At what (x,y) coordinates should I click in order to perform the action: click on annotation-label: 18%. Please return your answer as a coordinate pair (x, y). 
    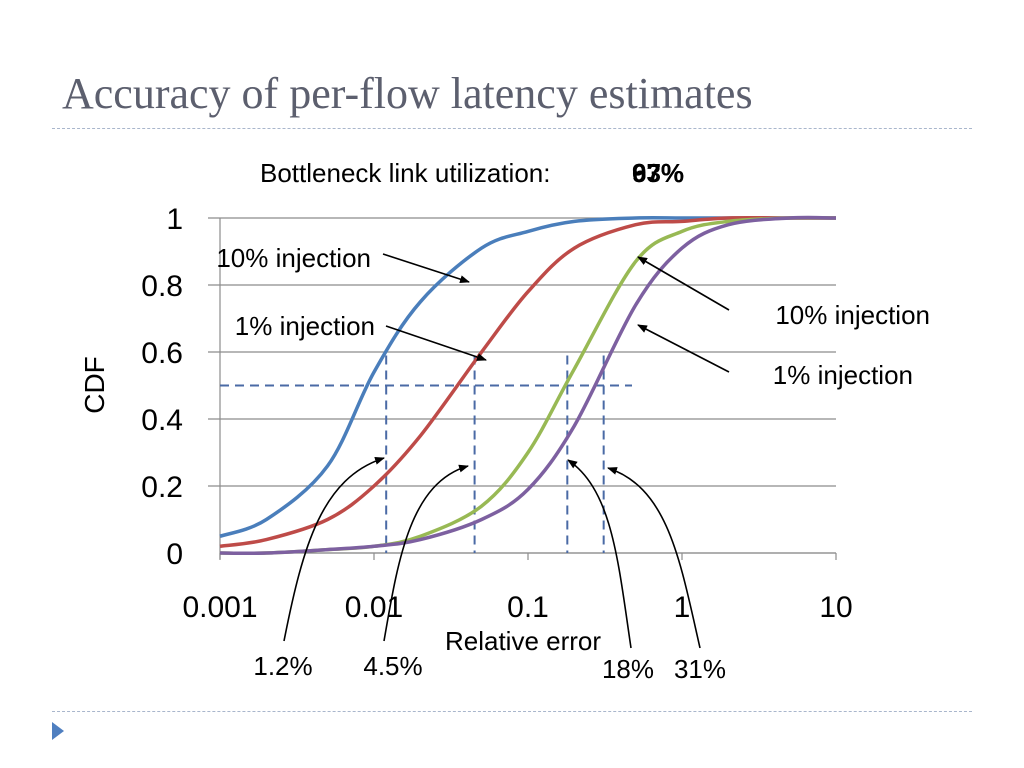
    Looking at the image, I should click on (628, 669).